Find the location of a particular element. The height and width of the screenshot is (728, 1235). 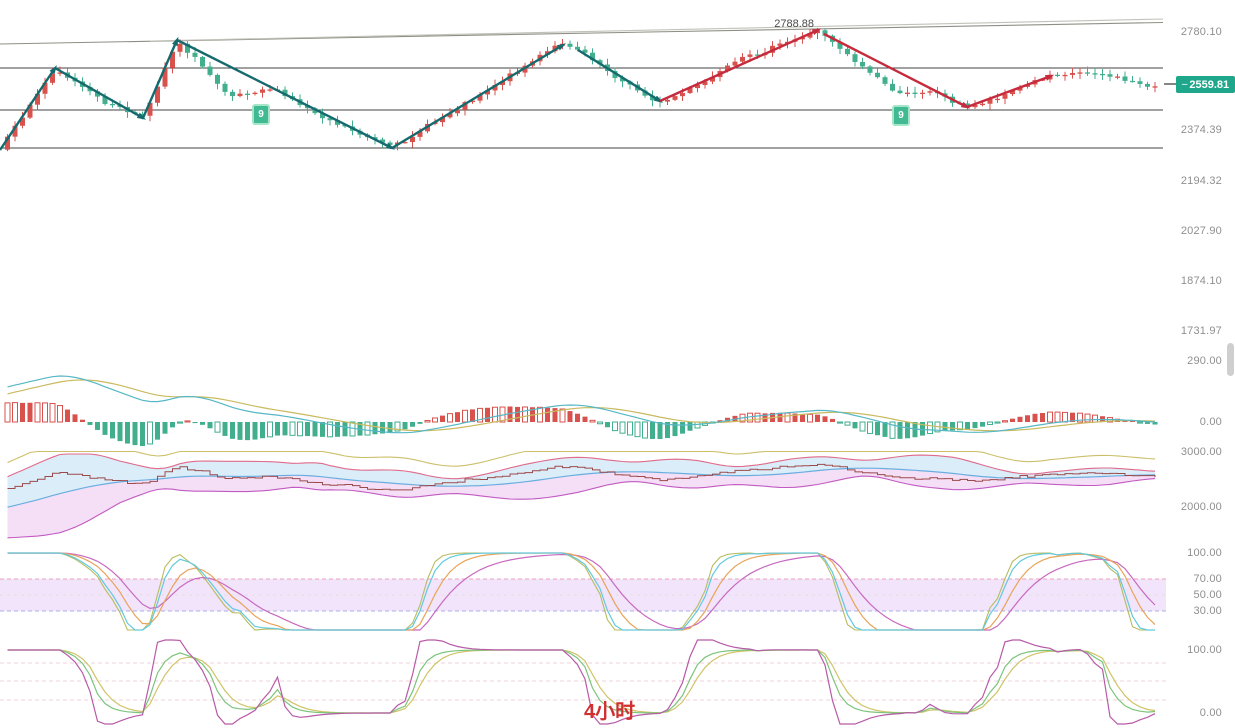

y-axis-label: 70.00 is located at coordinates (1207, 579).